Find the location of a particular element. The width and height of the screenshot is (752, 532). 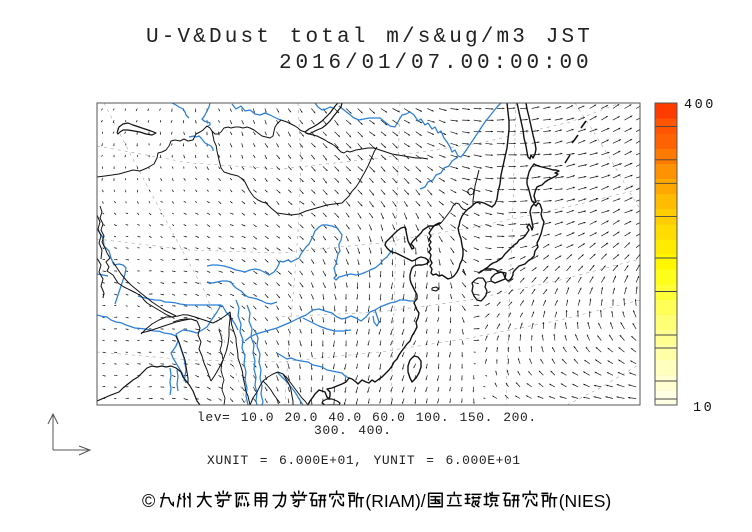

svg-text: 10 is located at coordinates (703, 408).